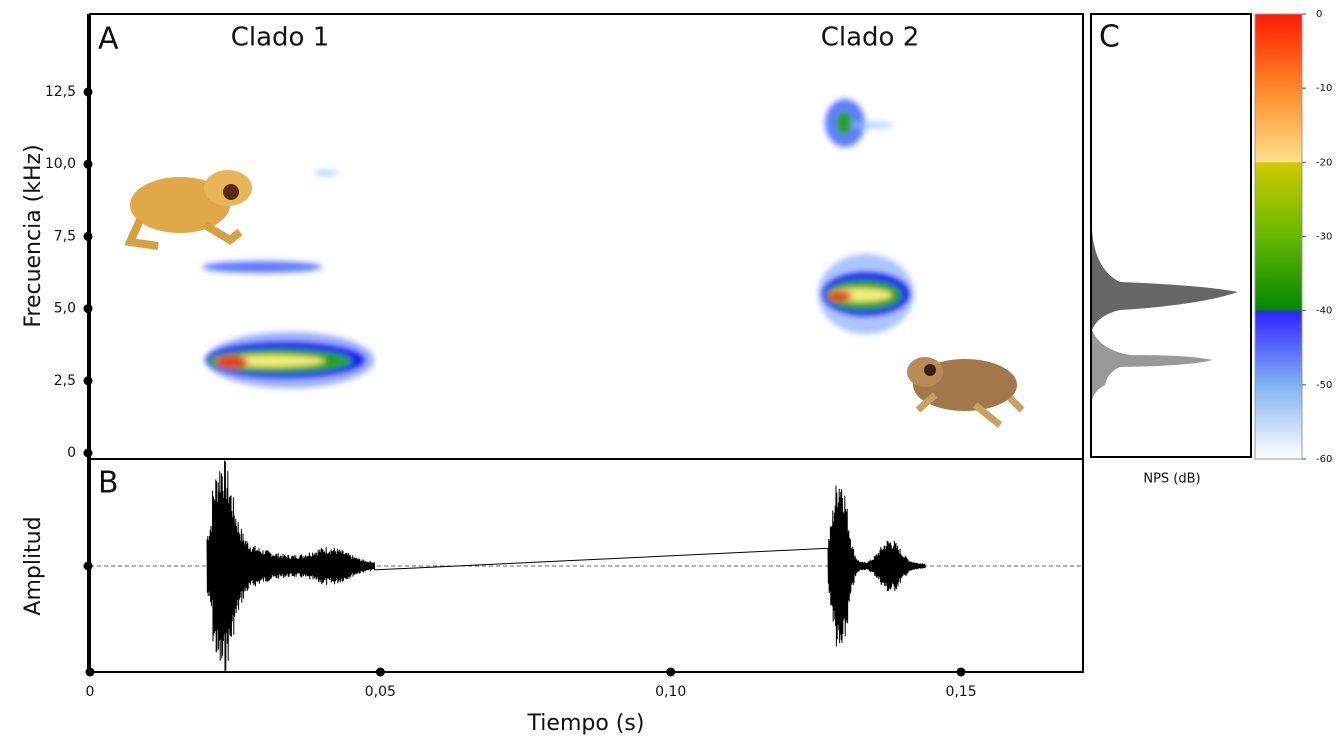 The image size is (1340, 745). Describe the element at coordinates (88, 566) in the screenshot. I see `axis-dot` at that location.